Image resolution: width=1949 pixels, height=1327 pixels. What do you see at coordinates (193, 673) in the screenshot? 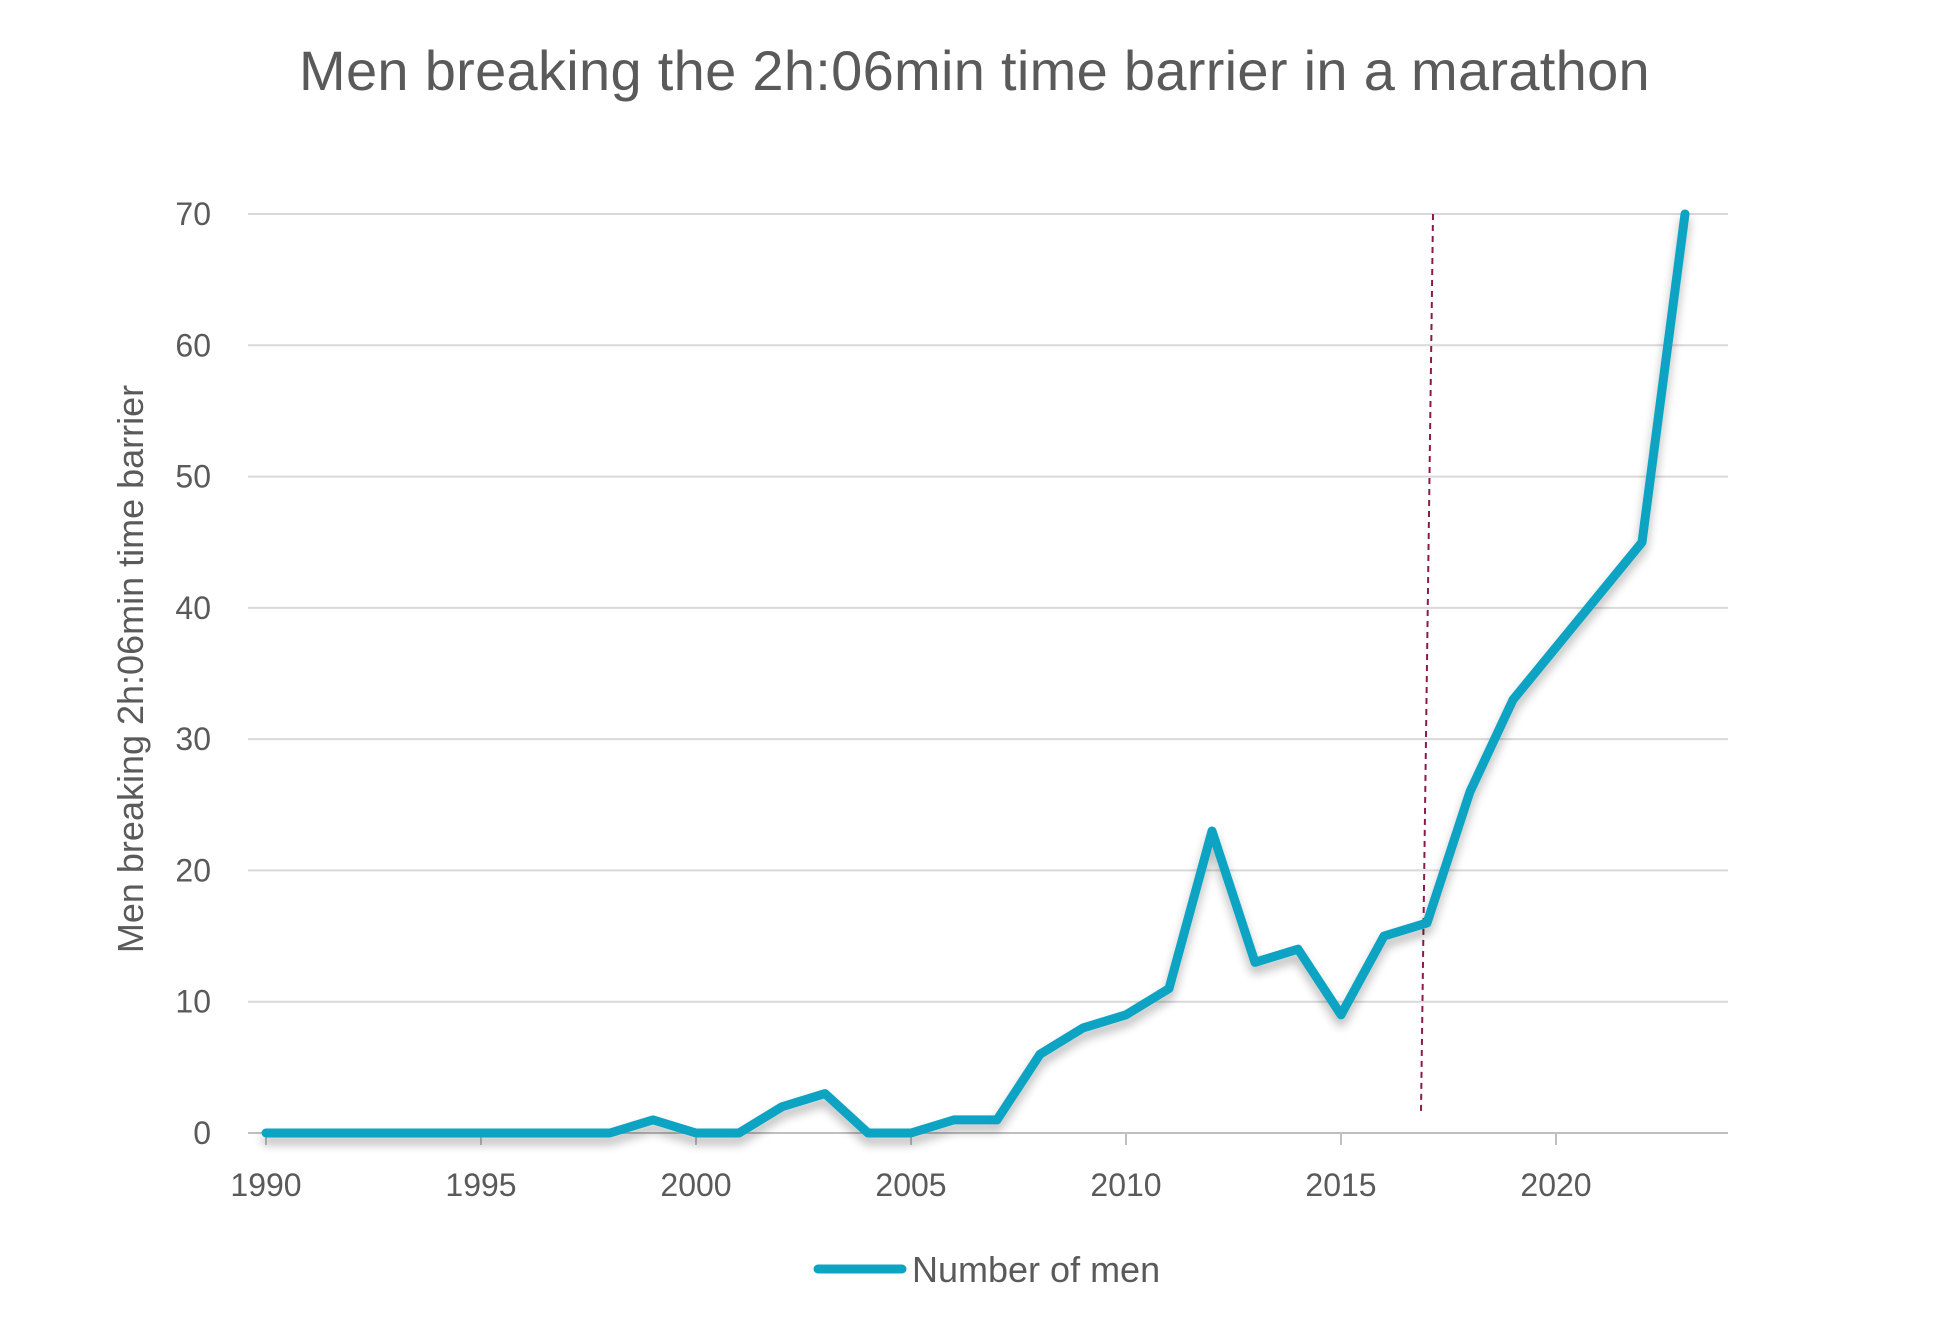
I see `y-tick-labels: 0 10 20 30 40 50 60 70` at bounding box center [193, 673].